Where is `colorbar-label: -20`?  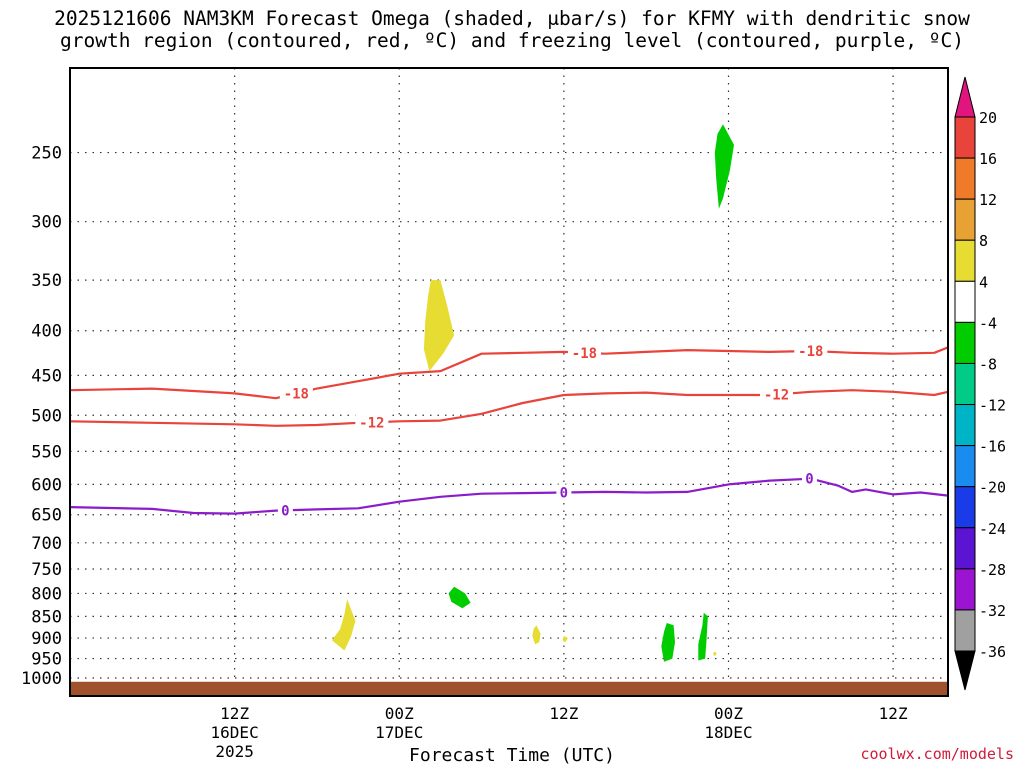 colorbar-label: -20 is located at coordinates (992, 488).